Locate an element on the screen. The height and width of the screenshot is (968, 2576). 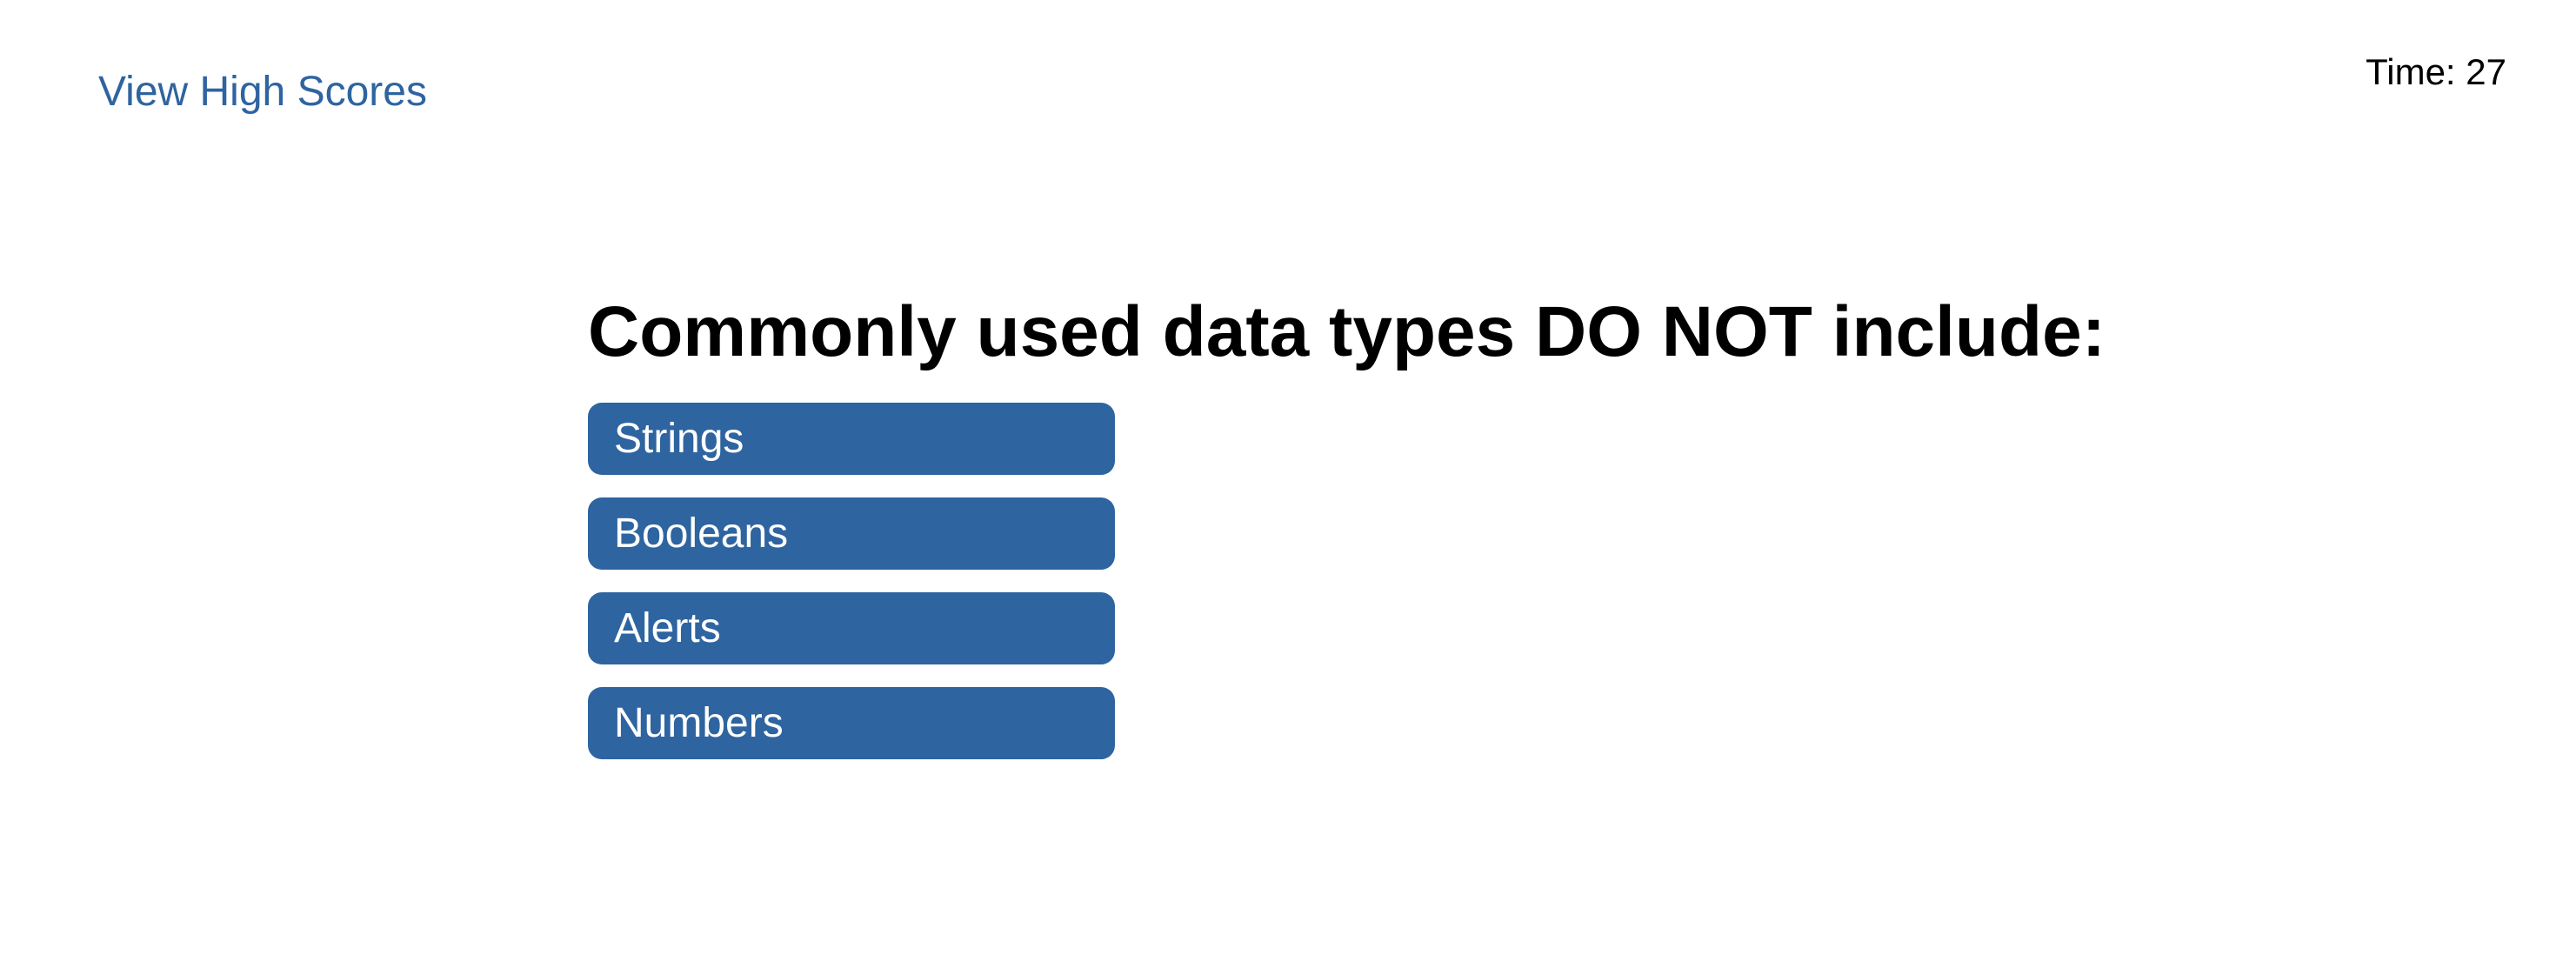
answer-button-booleans: Booleans is located at coordinates (851, 533).